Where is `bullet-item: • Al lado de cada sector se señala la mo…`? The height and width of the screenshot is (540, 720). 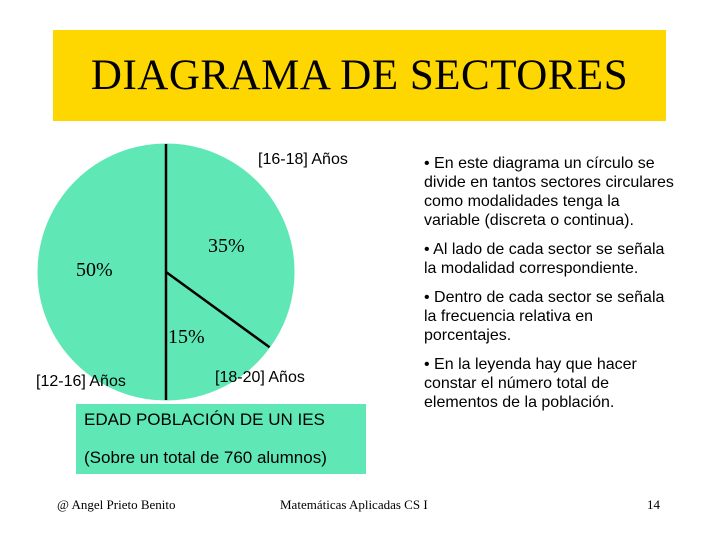
bullet-item: • Al lado de cada sector se señala la mo… is located at coordinates (544, 259).